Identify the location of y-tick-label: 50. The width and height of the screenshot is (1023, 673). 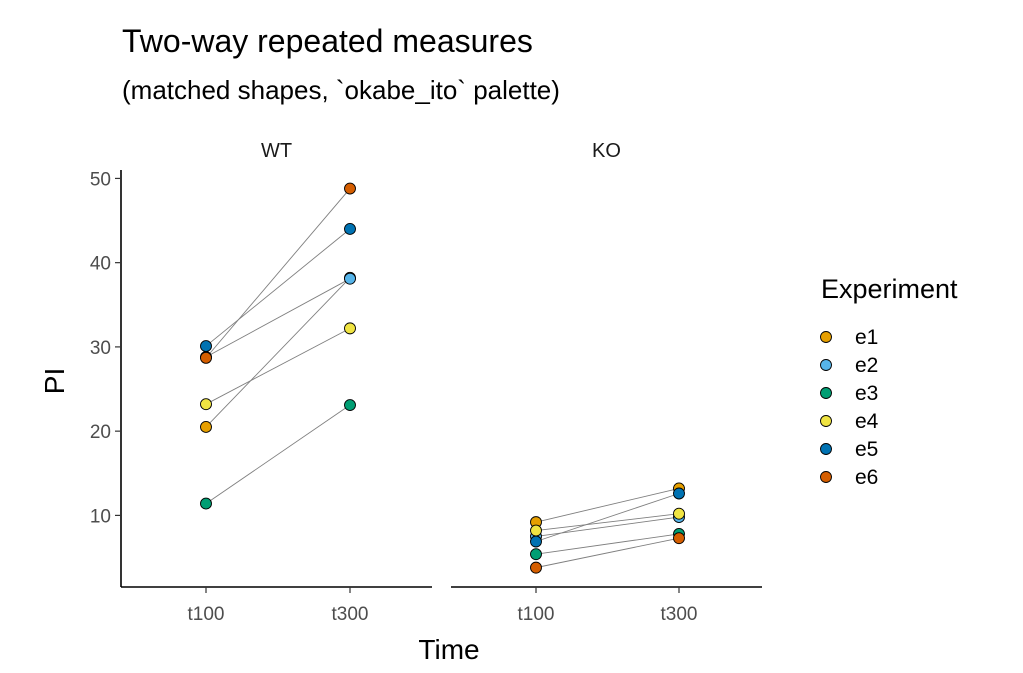
(100, 179).